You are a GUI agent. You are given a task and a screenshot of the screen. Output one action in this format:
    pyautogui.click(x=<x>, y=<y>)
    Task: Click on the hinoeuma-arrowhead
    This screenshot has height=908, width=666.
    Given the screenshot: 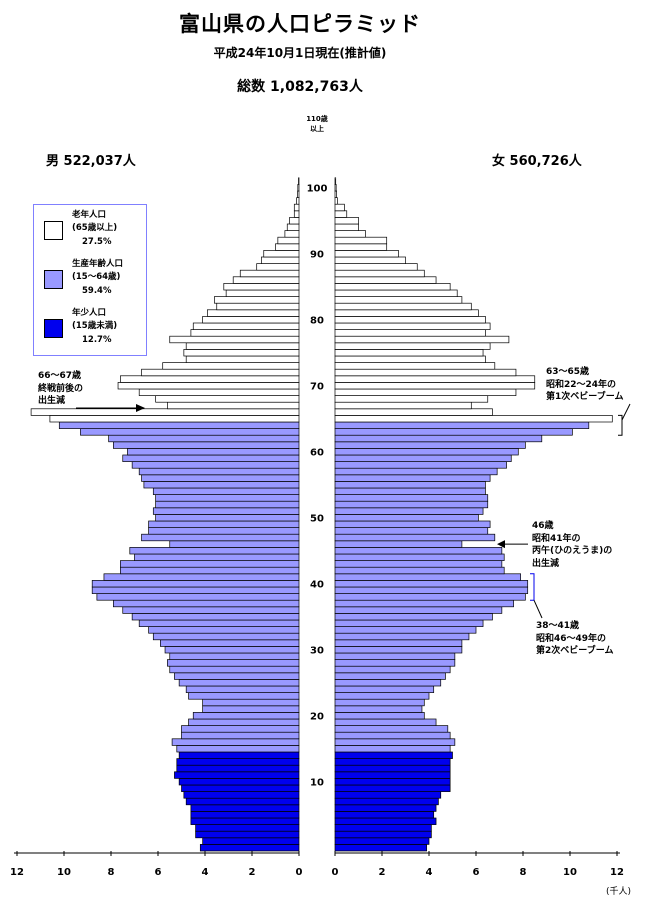 What is the action you would take?
    pyautogui.click(x=501, y=544)
    